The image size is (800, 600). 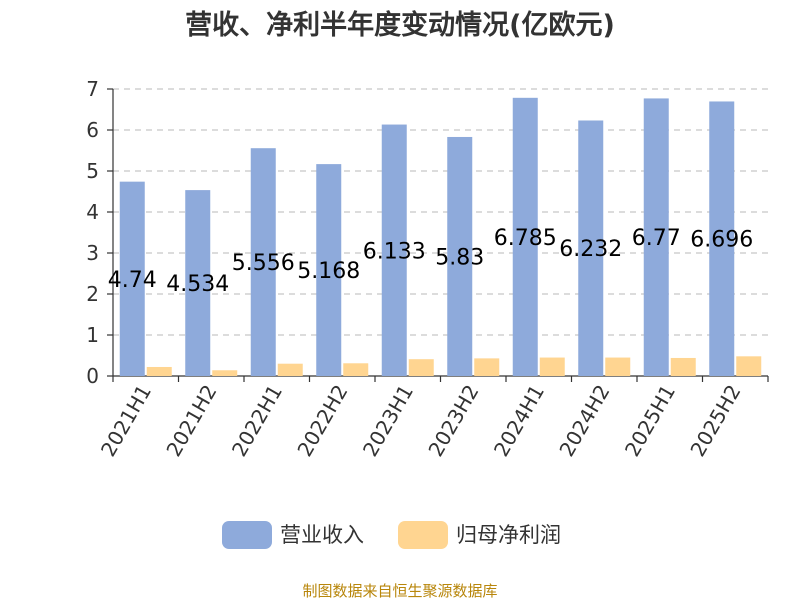 I want to click on y-tick-label: 7, so click(x=92, y=89).